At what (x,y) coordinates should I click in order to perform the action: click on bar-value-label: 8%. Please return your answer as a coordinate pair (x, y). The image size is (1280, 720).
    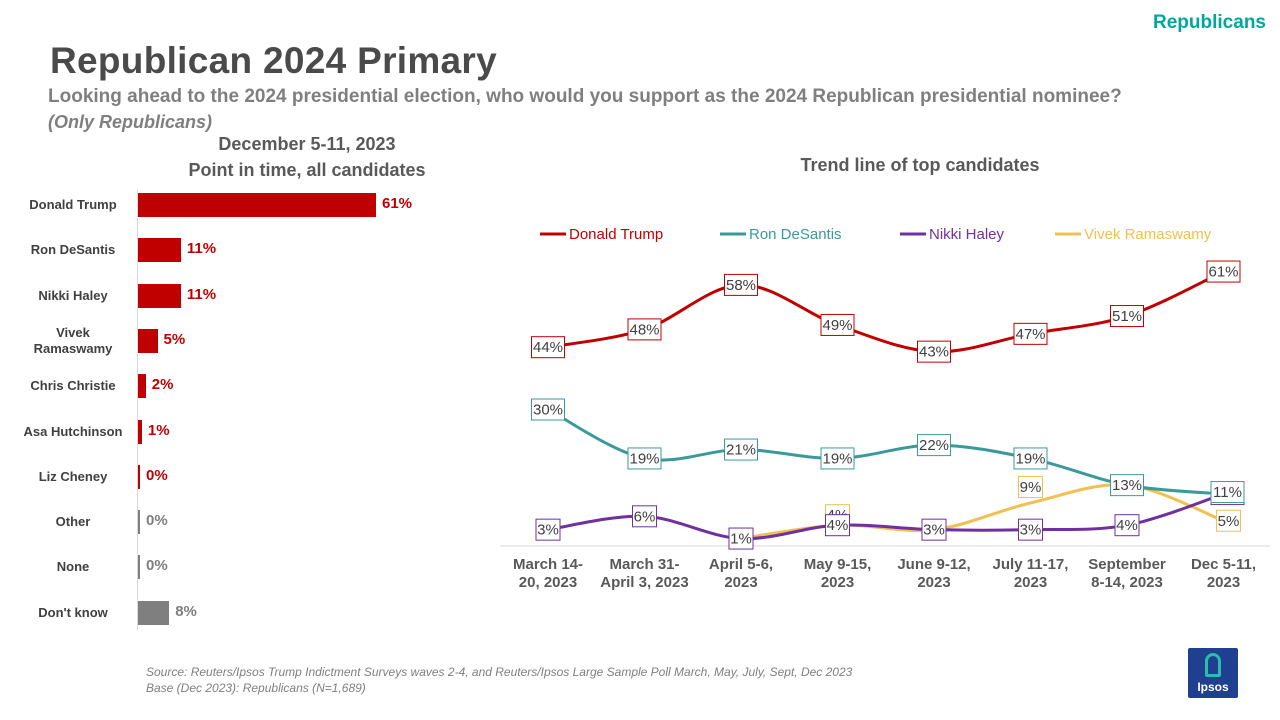
    Looking at the image, I should click on (186, 611).